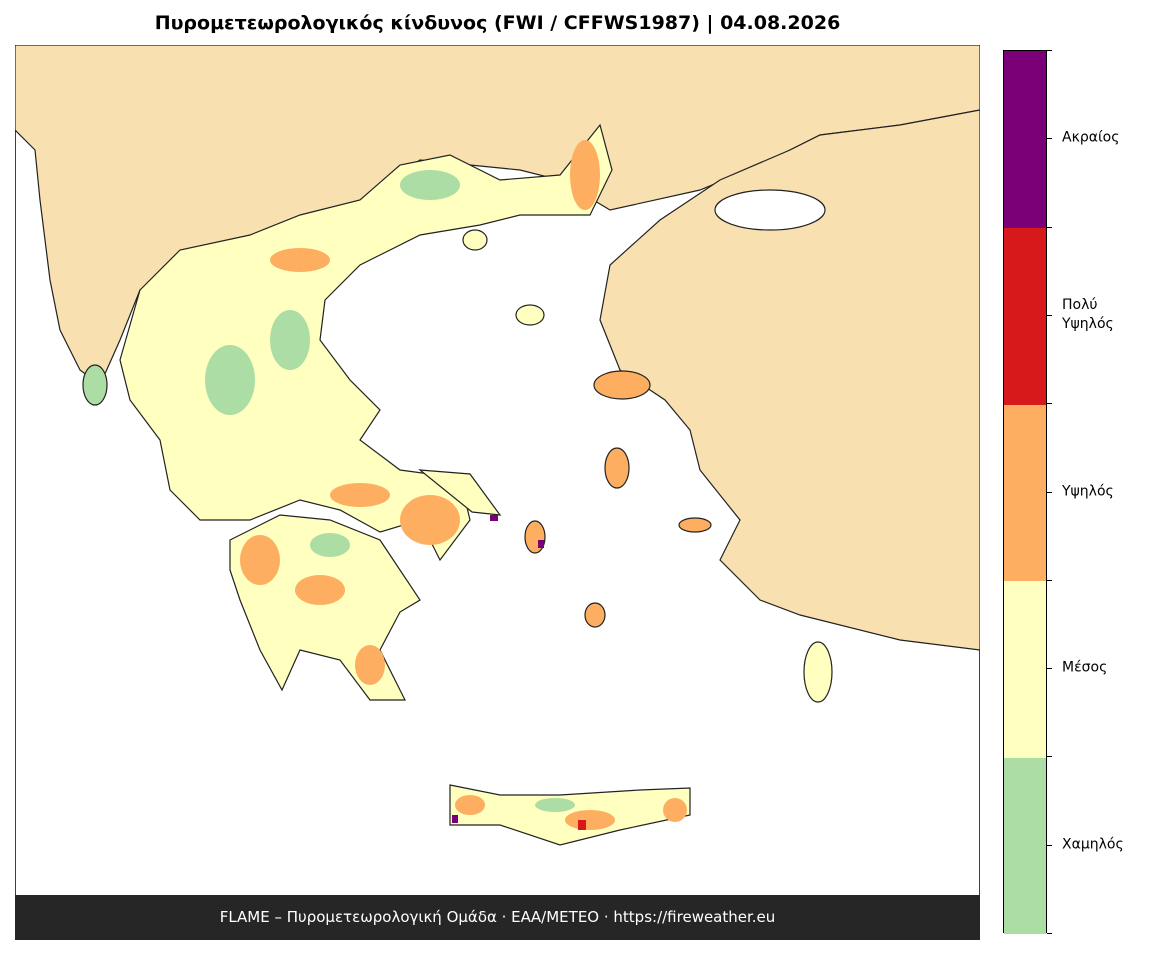 This screenshot has height=955, width=1149. I want to click on andros, so click(535, 537).